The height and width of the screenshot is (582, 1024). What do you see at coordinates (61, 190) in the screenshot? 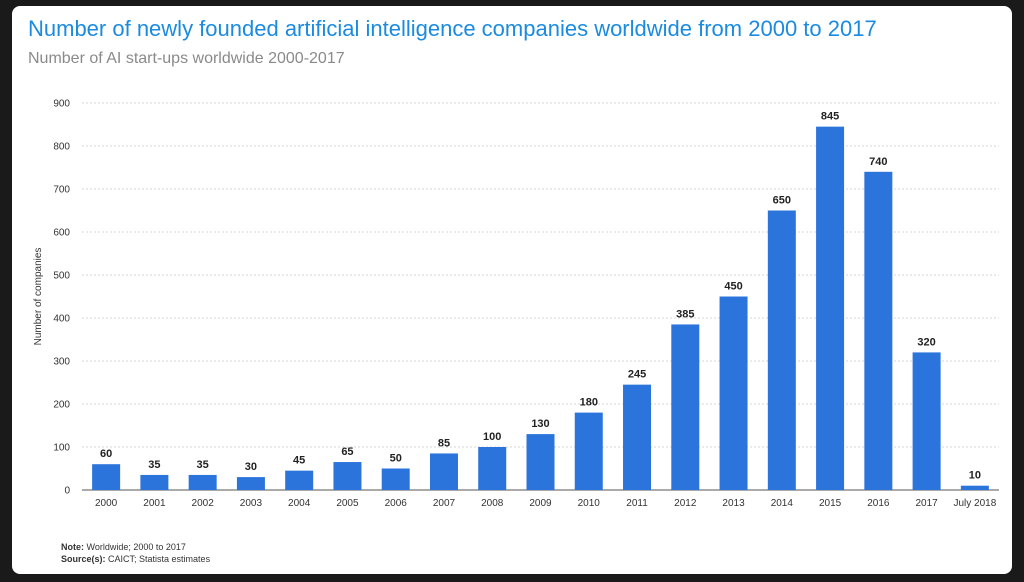
I see `y-tick-label: 700` at bounding box center [61, 190].